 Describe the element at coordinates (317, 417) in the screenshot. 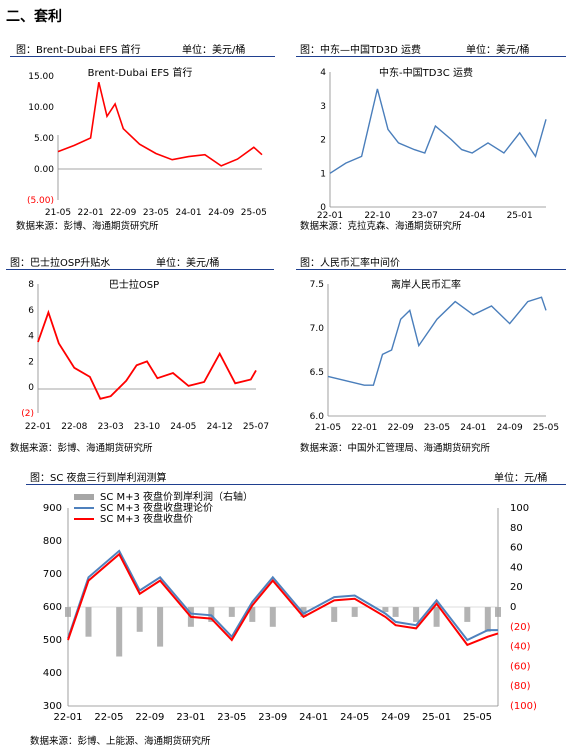

I see `rmb-y-tick: 6.0` at that location.